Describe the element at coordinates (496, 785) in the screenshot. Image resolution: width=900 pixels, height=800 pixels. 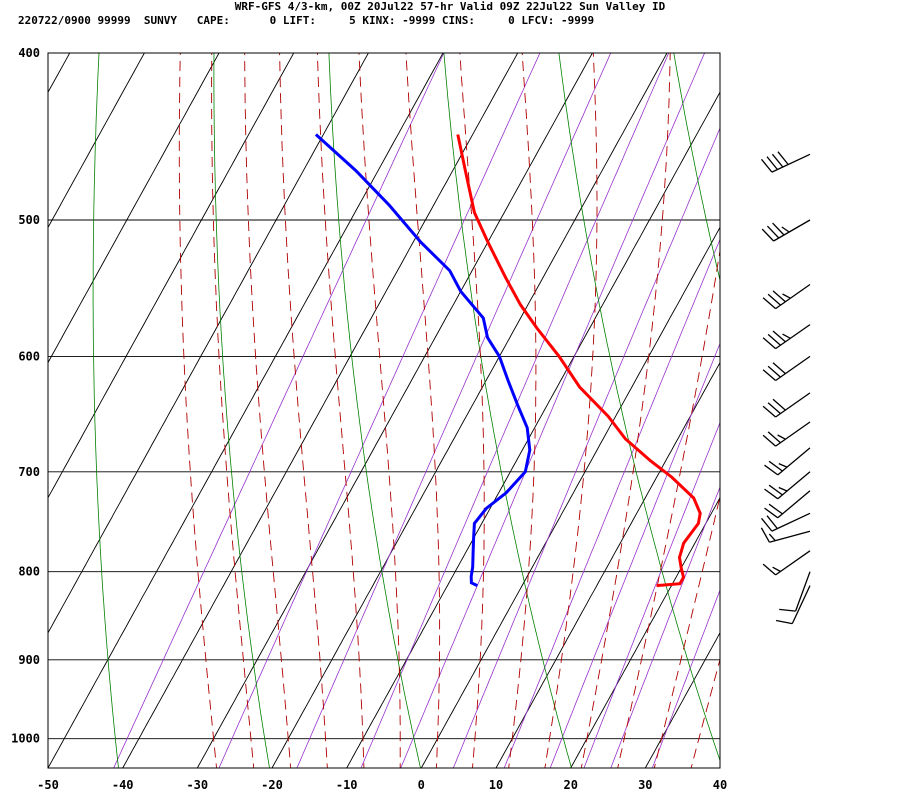
I see `temperature-tick-label: 10` at that location.